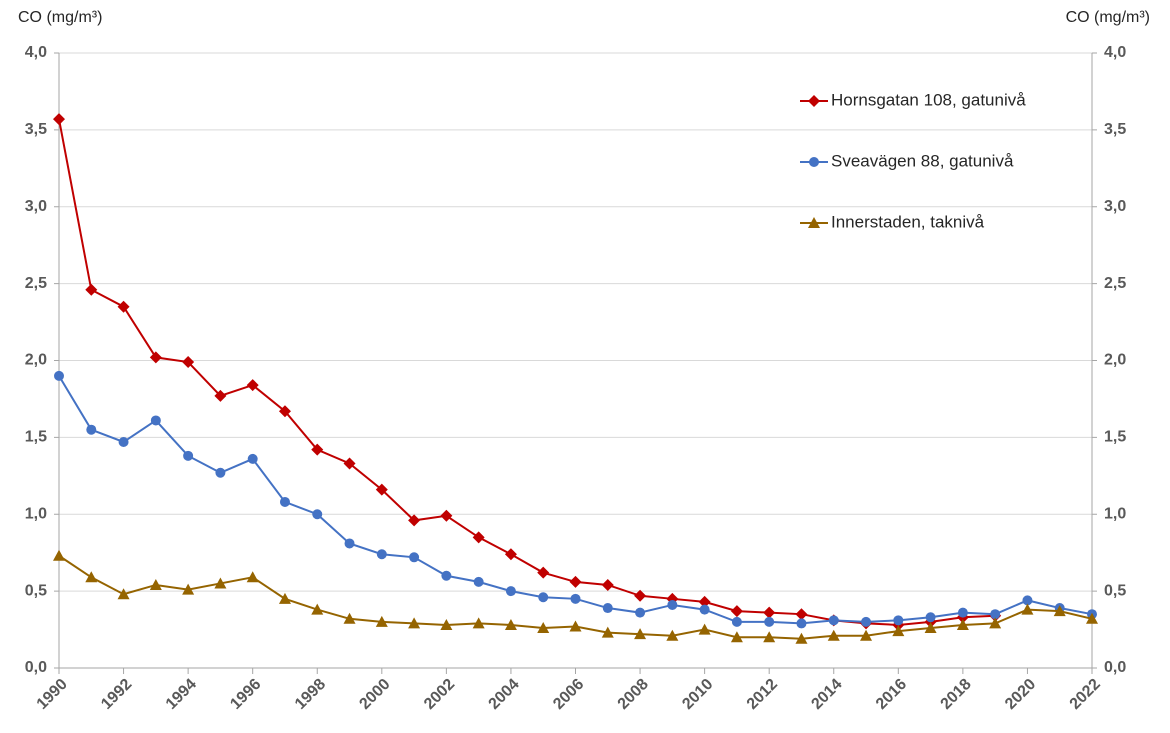  Describe the element at coordinates (36, 129) in the screenshot. I see `y-tick-label: 3,5` at that location.